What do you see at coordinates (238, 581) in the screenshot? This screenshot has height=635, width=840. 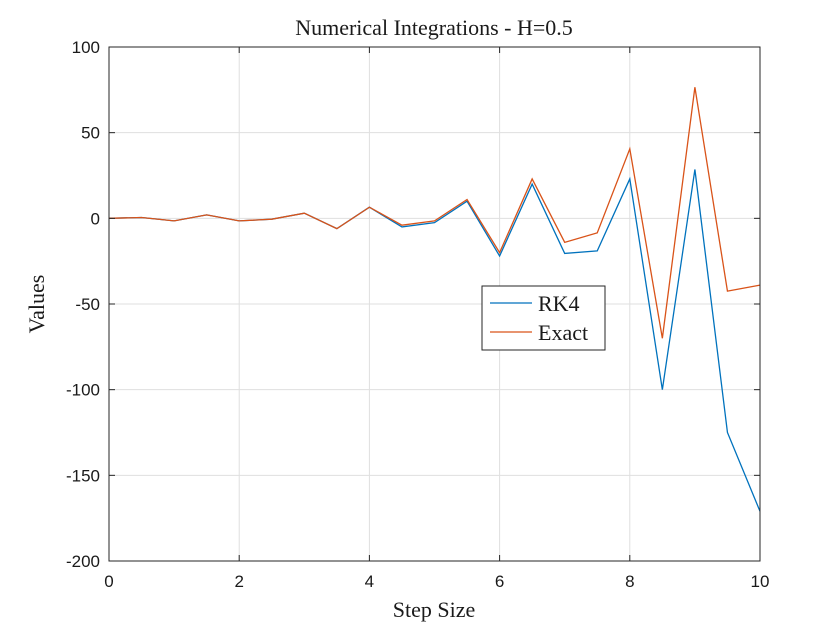 I see `x-tick-label: 2` at bounding box center [238, 581].